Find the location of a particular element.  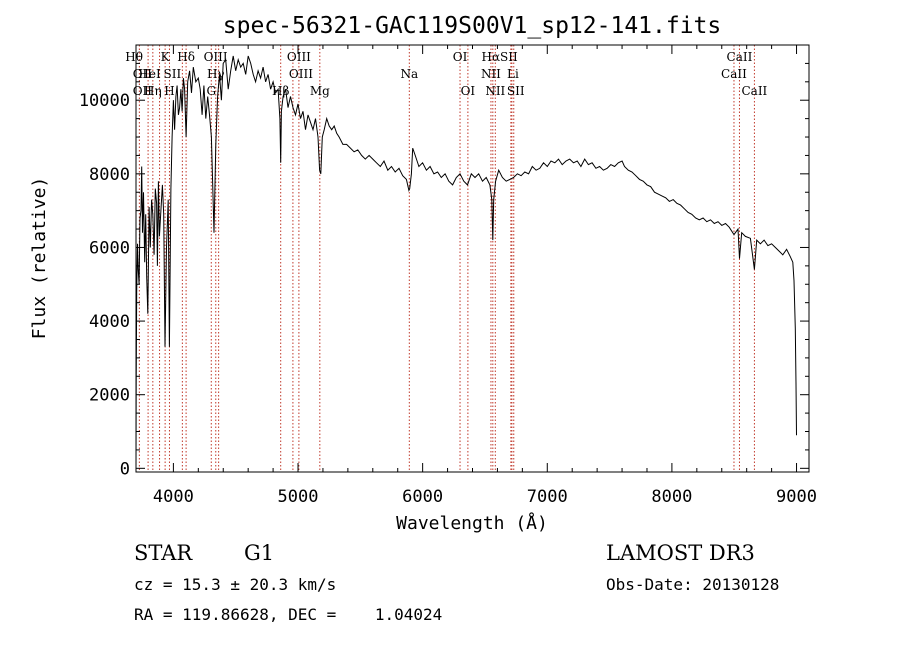

line-label: H is located at coordinates (169, 91).